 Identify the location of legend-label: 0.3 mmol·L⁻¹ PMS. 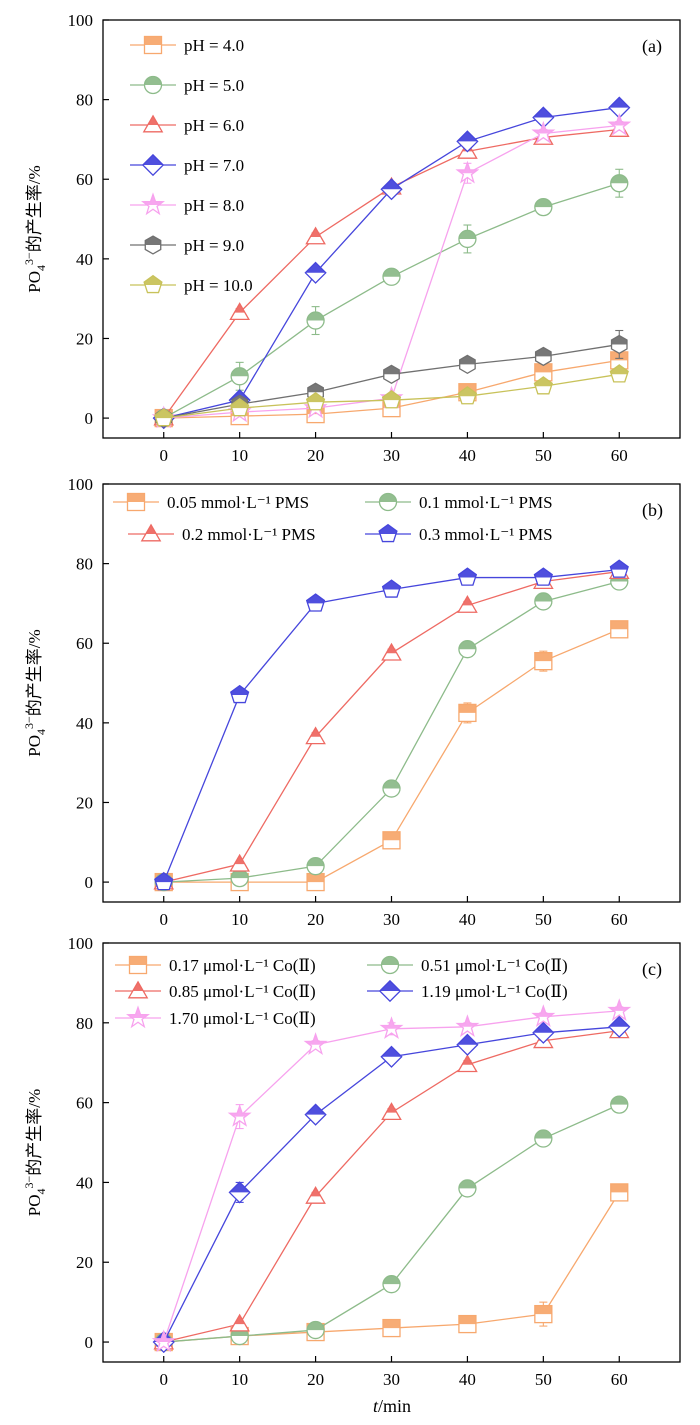
(486, 534).